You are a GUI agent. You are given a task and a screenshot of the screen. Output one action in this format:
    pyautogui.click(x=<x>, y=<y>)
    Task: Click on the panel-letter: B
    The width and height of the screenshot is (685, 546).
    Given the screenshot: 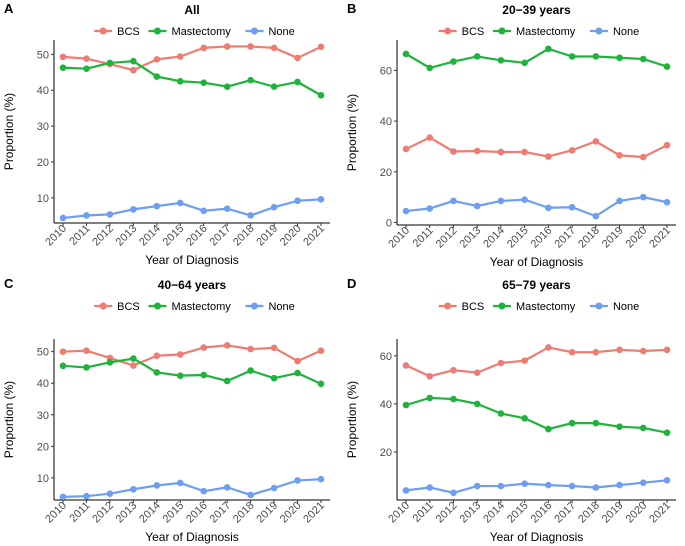 What is the action you would take?
    pyautogui.click(x=351, y=8)
    